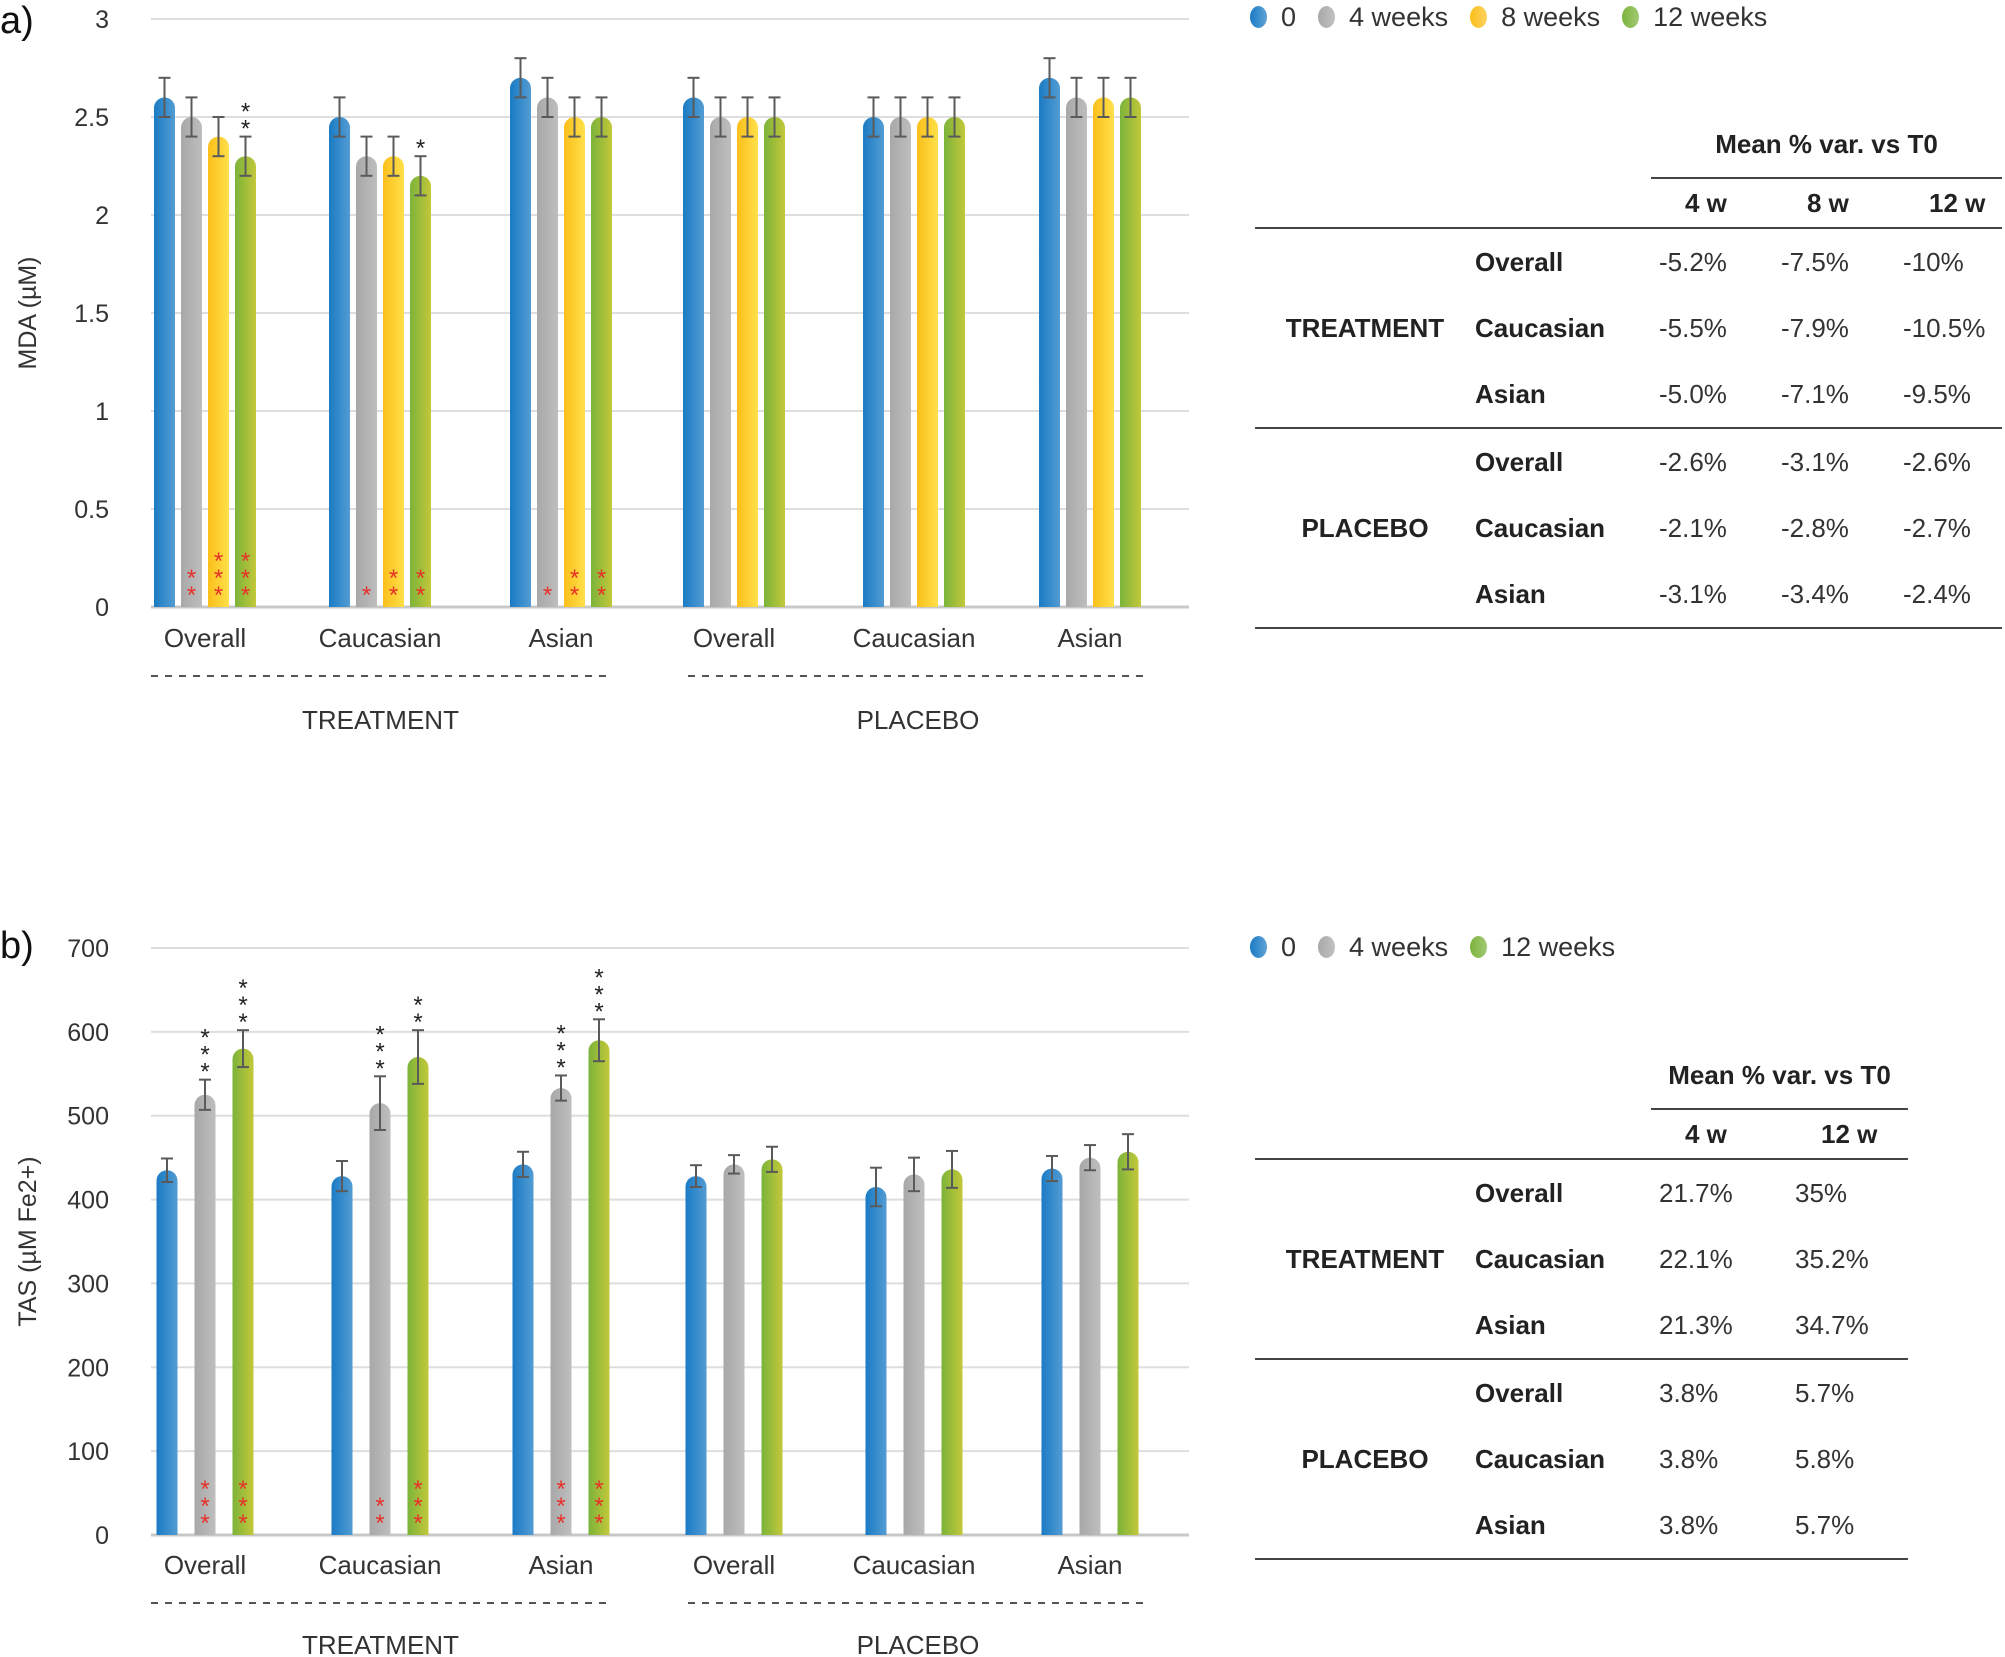  I want to click on table-value: 21.7%, so click(1696, 1192).